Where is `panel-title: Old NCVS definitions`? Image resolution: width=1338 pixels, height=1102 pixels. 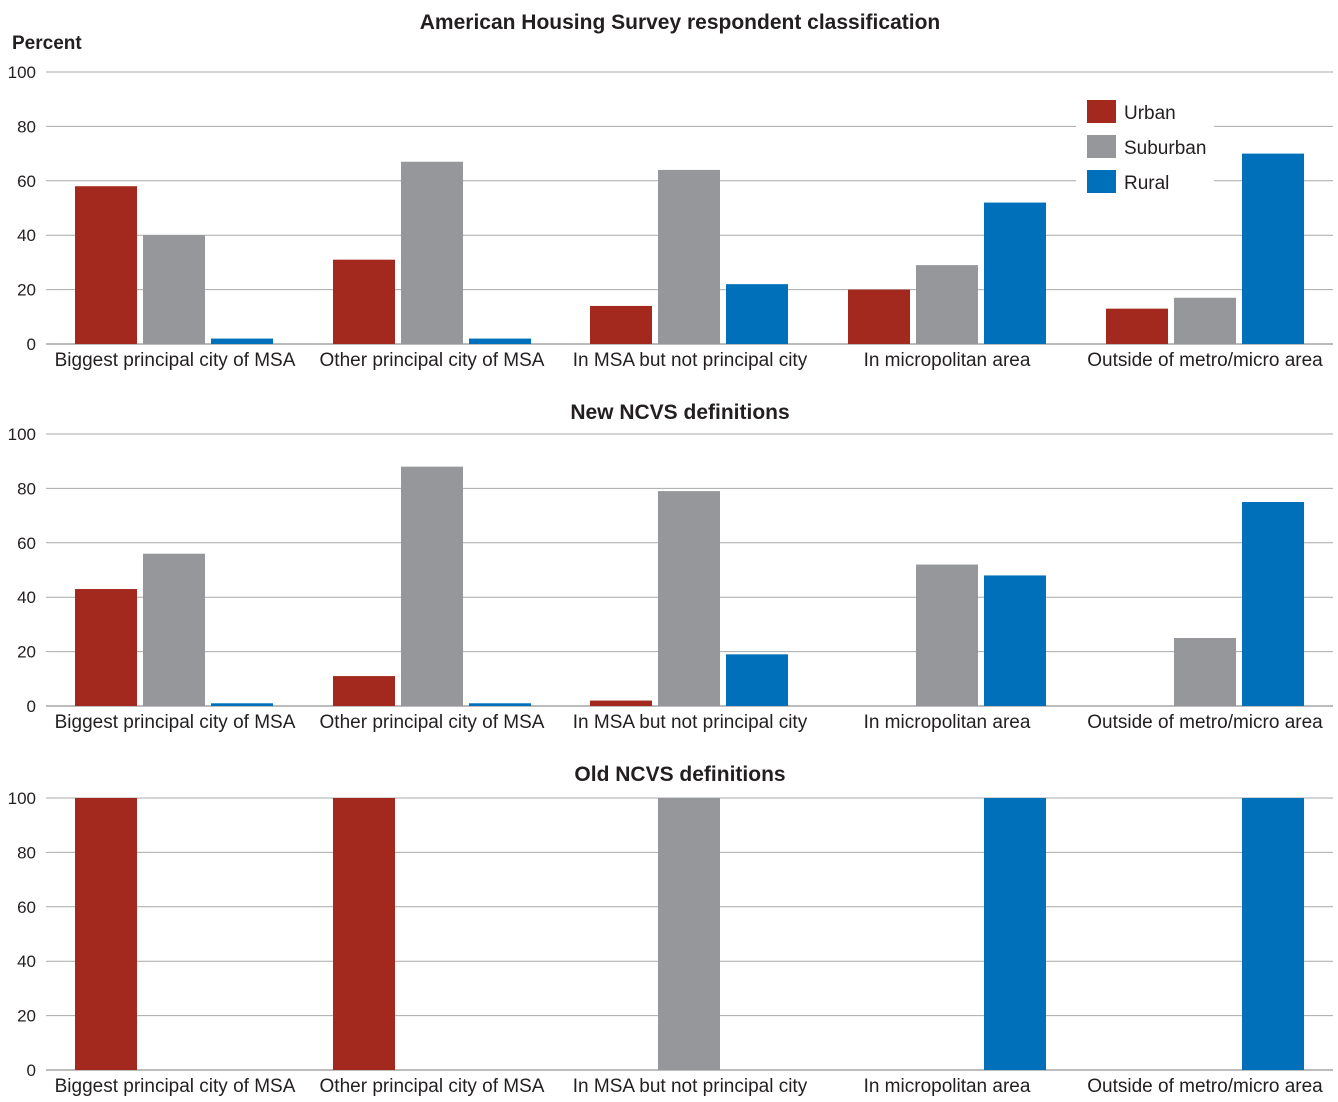 panel-title: Old NCVS definitions is located at coordinates (679, 774).